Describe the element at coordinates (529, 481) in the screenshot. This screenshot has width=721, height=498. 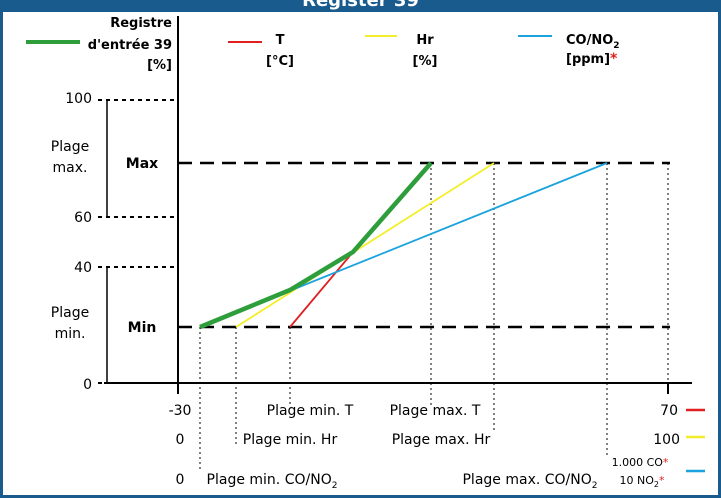
I see `x-row3-max: Plage max. CO/NO2` at that location.